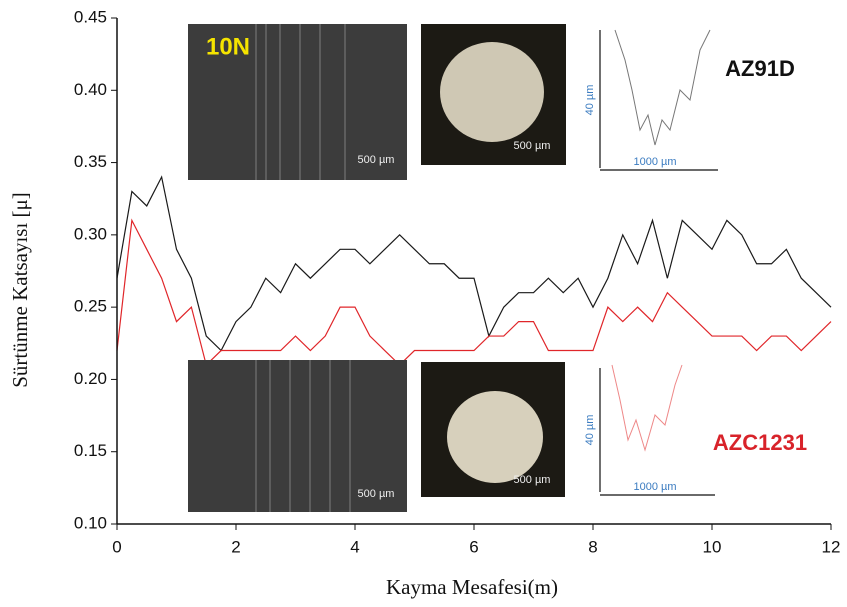 The width and height of the screenshot is (847, 607). What do you see at coordinates (90, 522) in the screenshot?
I see `y-tick-label: 0.10` at bounding box center [90, 522].